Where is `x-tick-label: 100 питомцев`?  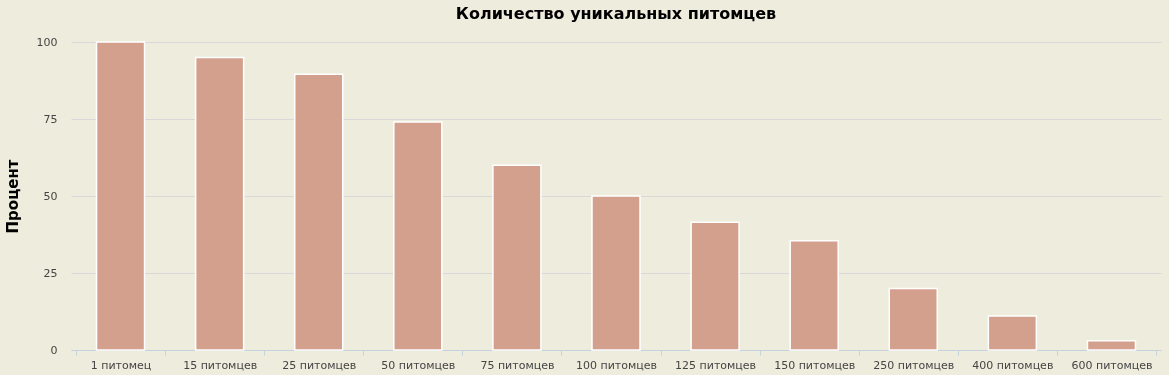
x-tick-label: 100 питомцев is located at coordinates (616, 365).